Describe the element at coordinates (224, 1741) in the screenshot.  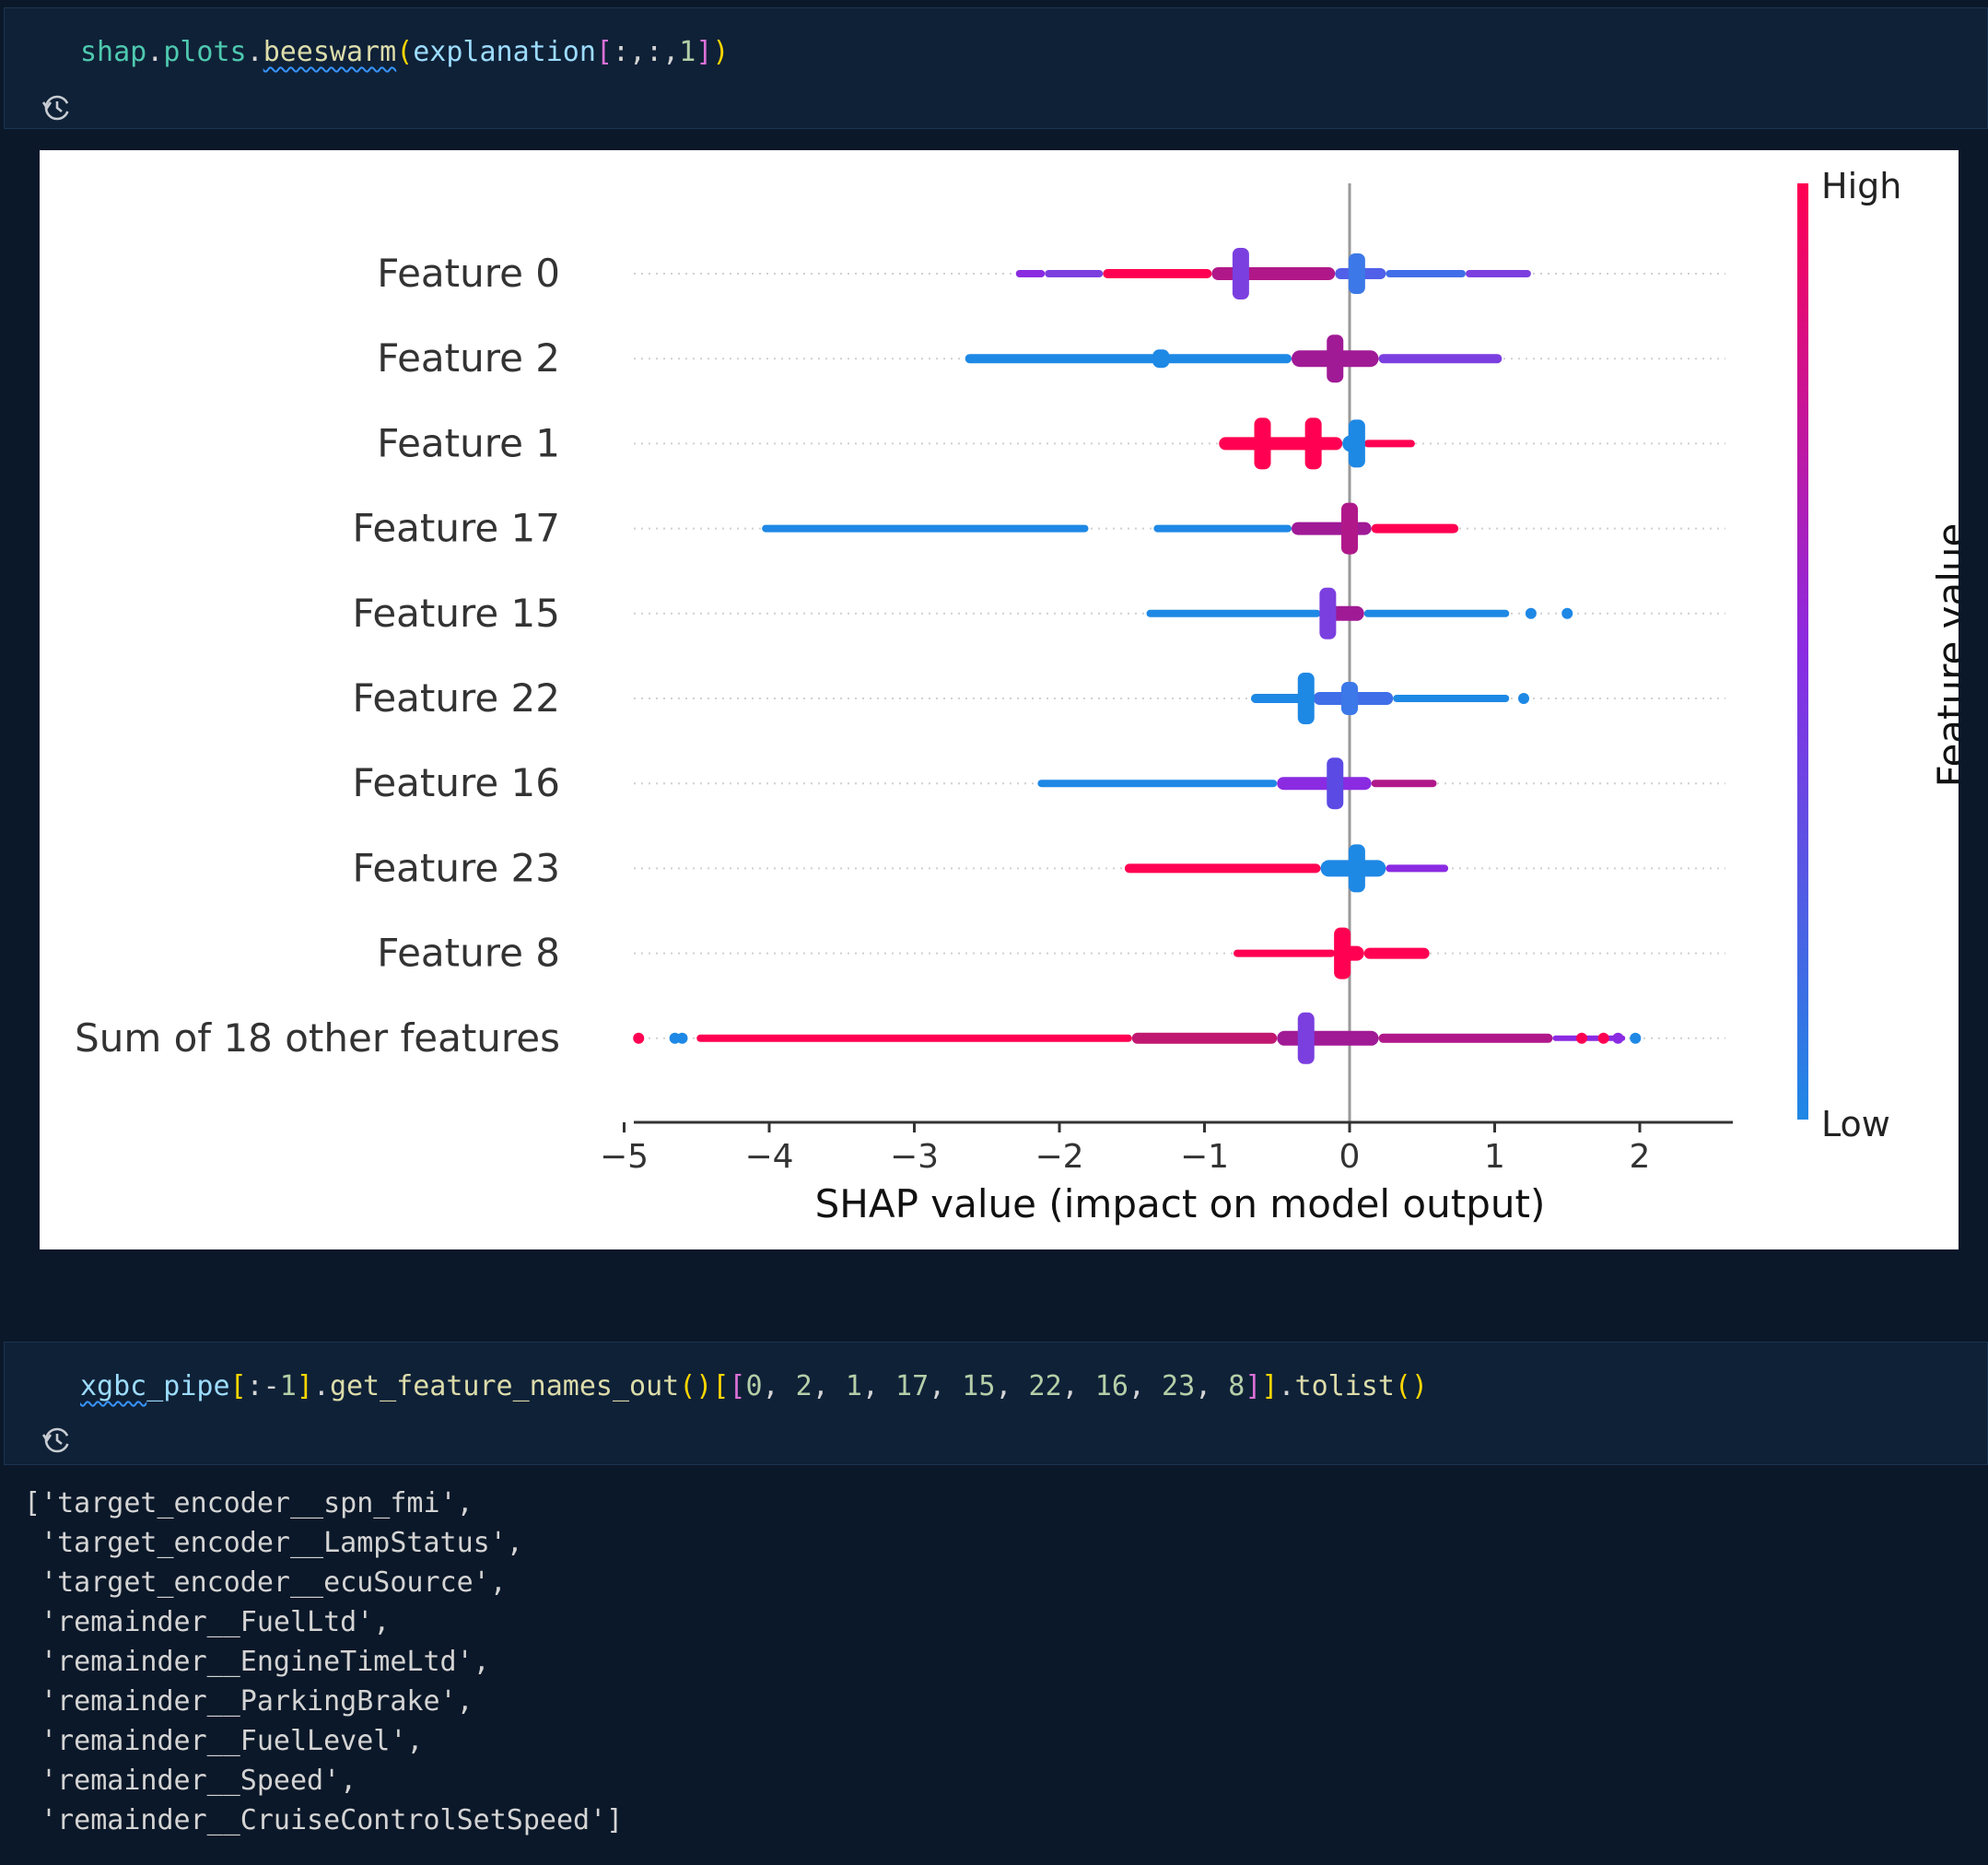
I see `output-line: 'remainder__FuelLevel',` at that location.